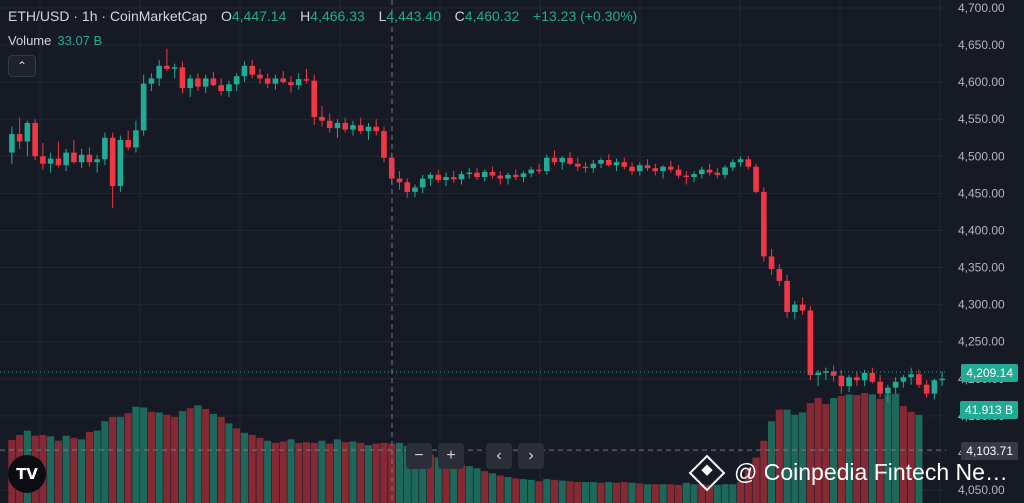 This screenshot has height=503, width=1024. I want to click on symbol-label: ETH/USD, so click(39, 16).